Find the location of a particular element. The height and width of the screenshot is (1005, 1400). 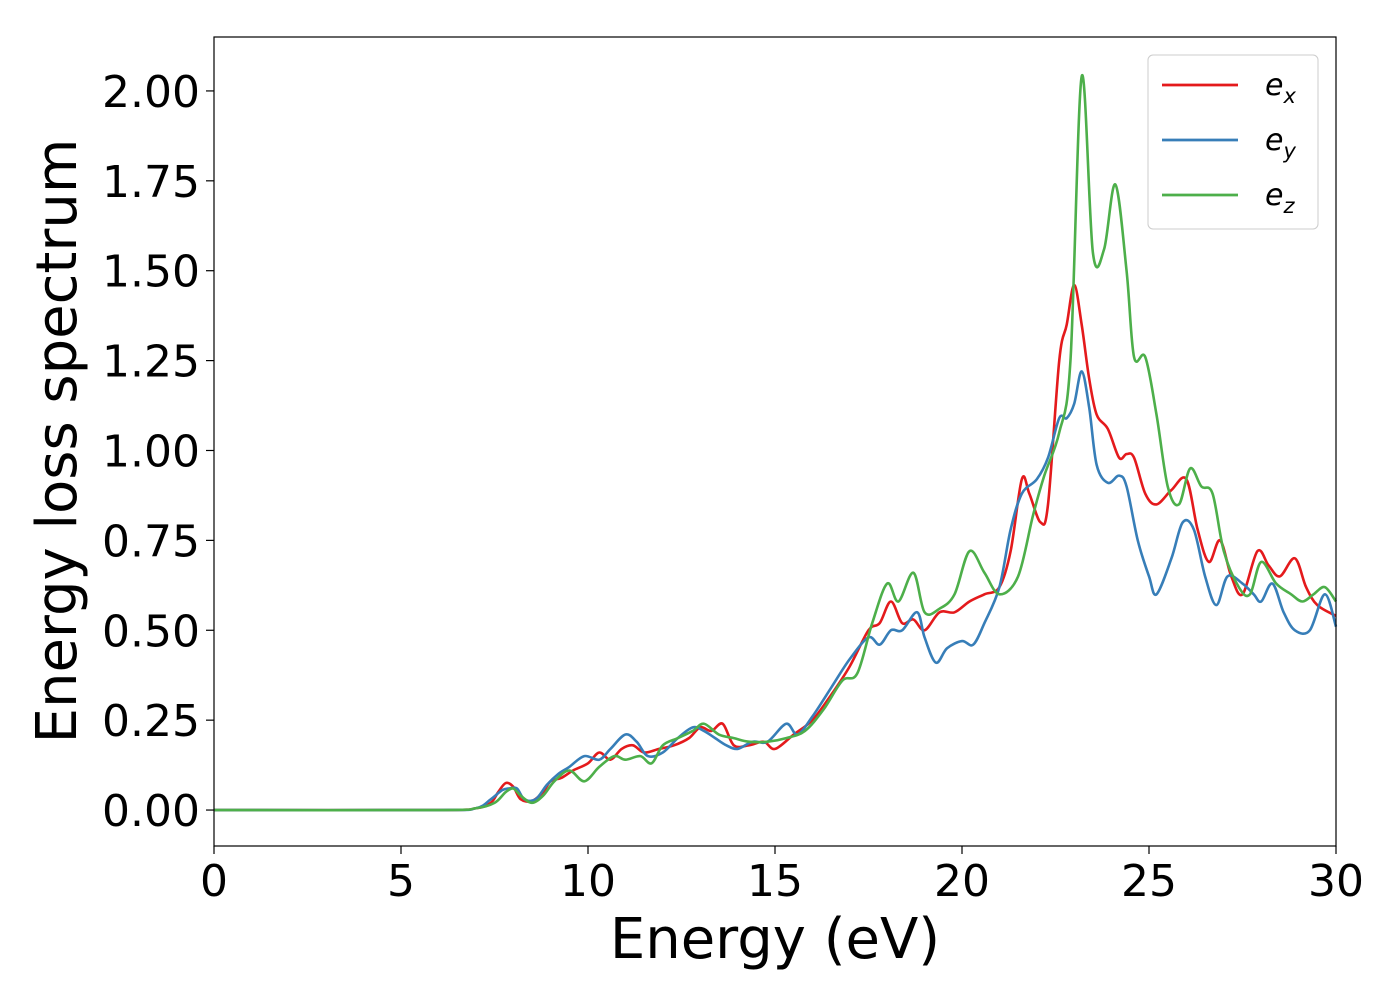

y-tick-label: 1.50 is located at coordinates (151, 272).